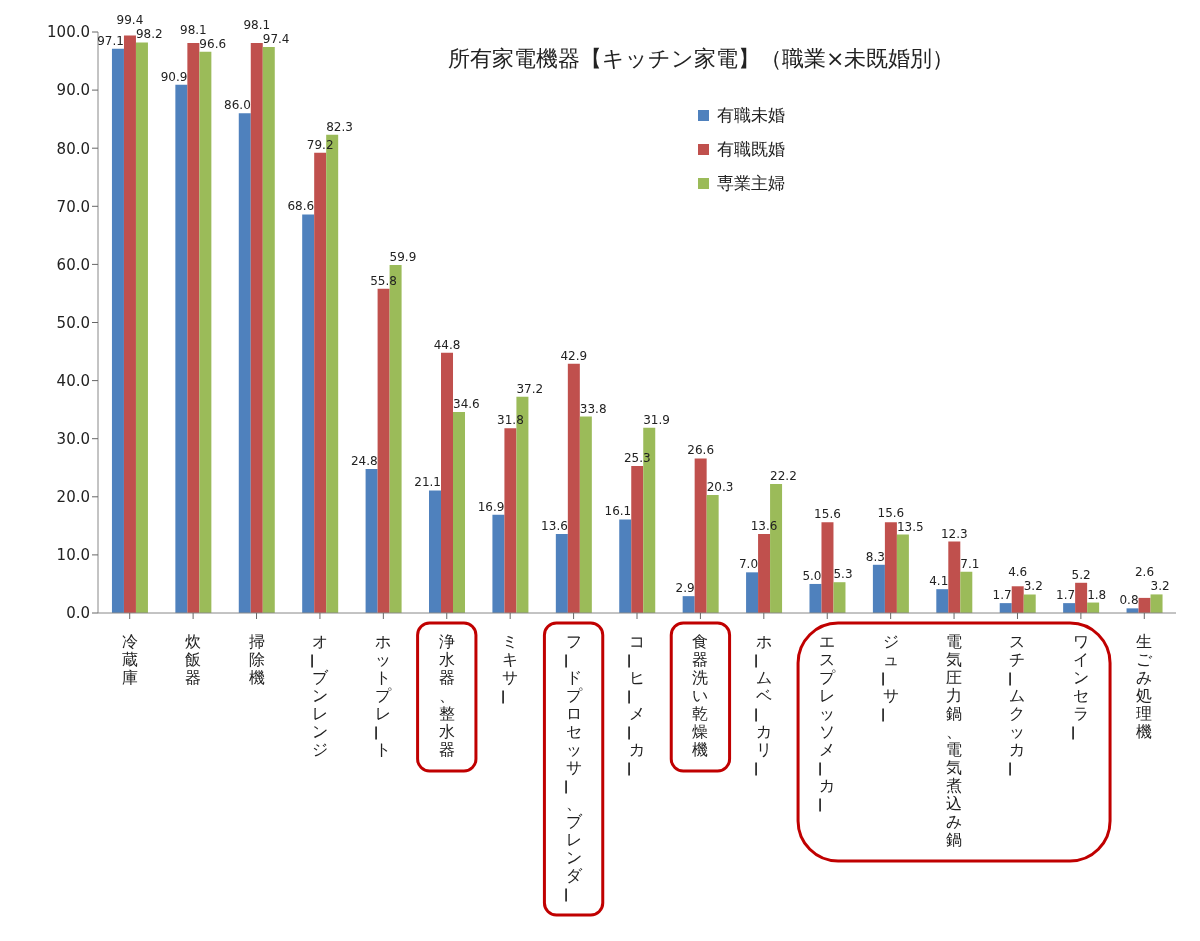 The height and width of the screenshot is (941, 1200). I want to click on x-tick-label: スチームクッカー, so click(1012, 704).